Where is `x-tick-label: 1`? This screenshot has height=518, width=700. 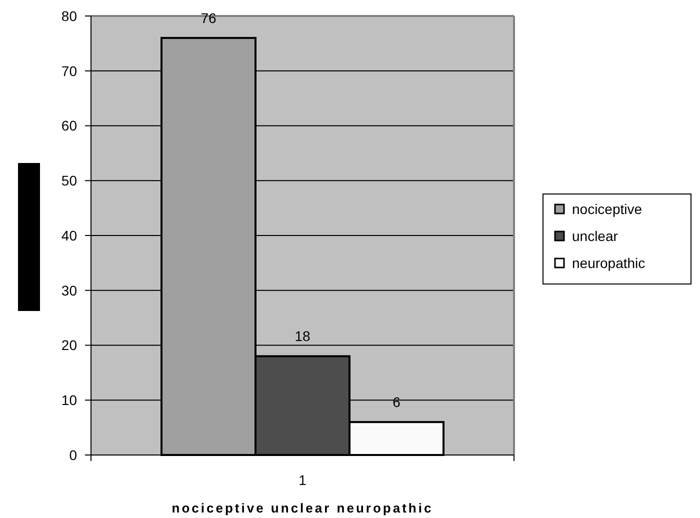 x-tick-label: 1 is located at coordinates (302, 480).